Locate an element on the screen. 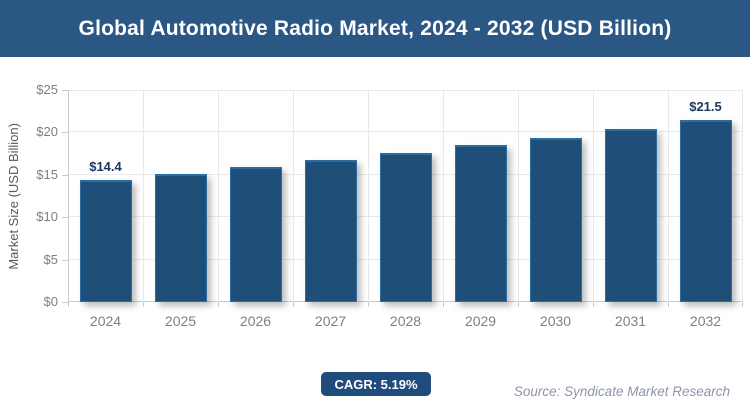 This screenshot has width=750, height=417. bar-2026 is located at coordinates (255, 234).